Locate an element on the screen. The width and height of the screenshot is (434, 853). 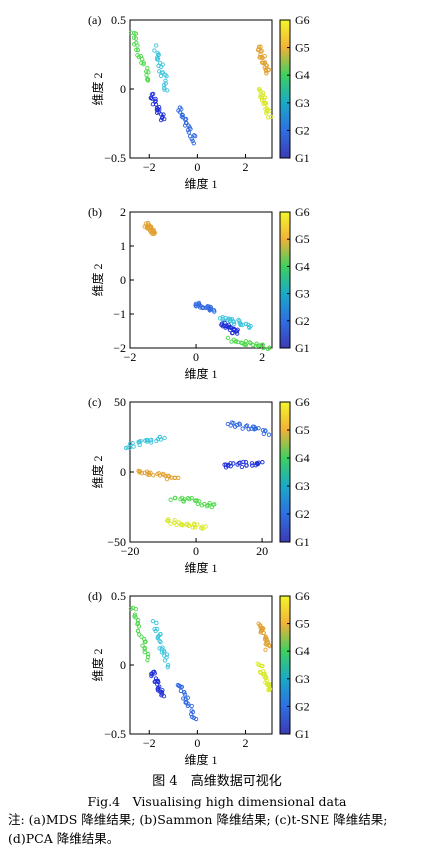
colorbar is located at coordinates (285, 89).